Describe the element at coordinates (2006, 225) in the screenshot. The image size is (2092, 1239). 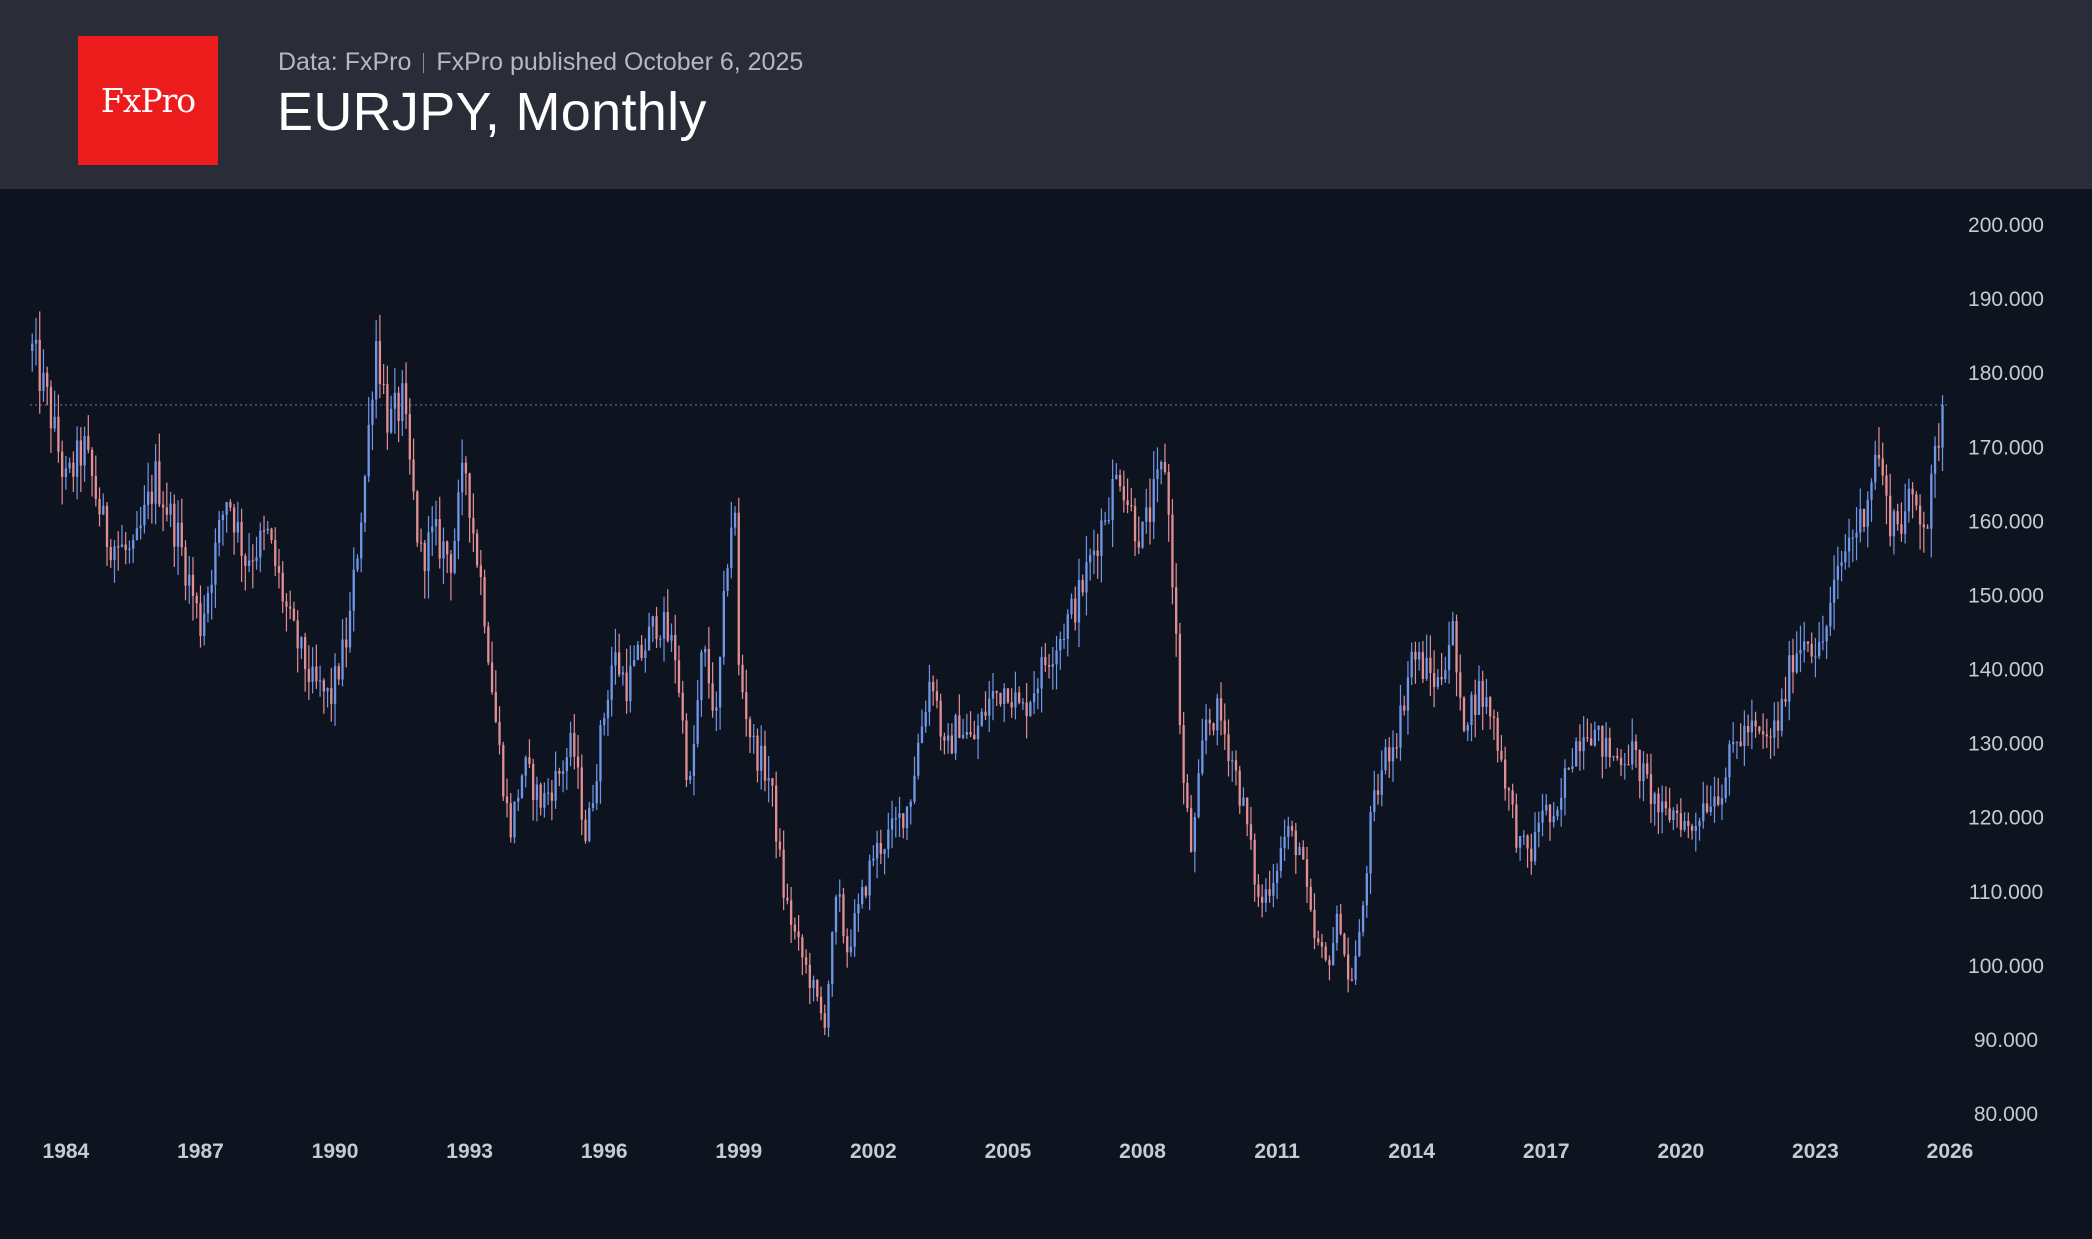
I see `y-tick-label: 200.000` at that location.